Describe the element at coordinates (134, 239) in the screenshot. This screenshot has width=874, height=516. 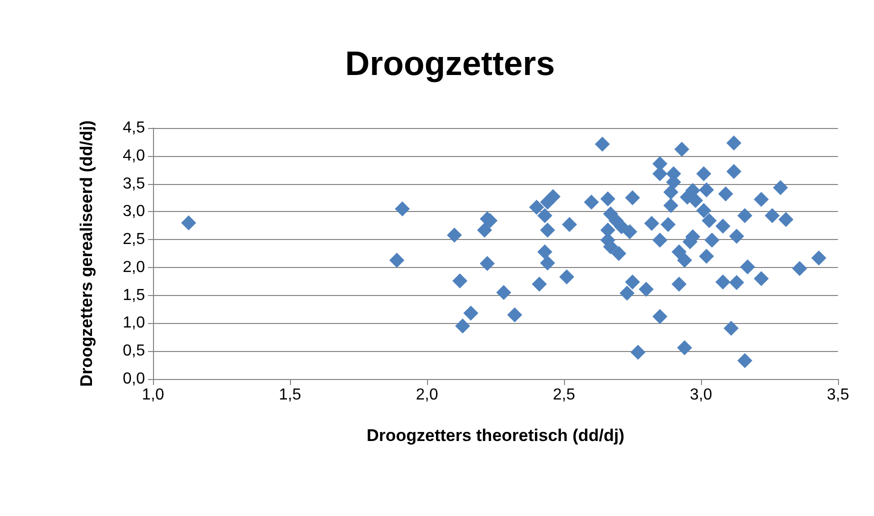
I see `y-tick-label: 2,5` at that location.